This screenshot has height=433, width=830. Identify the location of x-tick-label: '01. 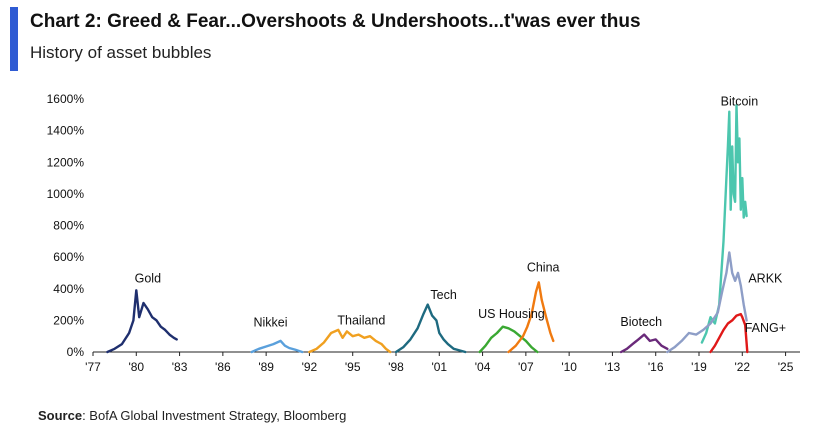
(439, 367).